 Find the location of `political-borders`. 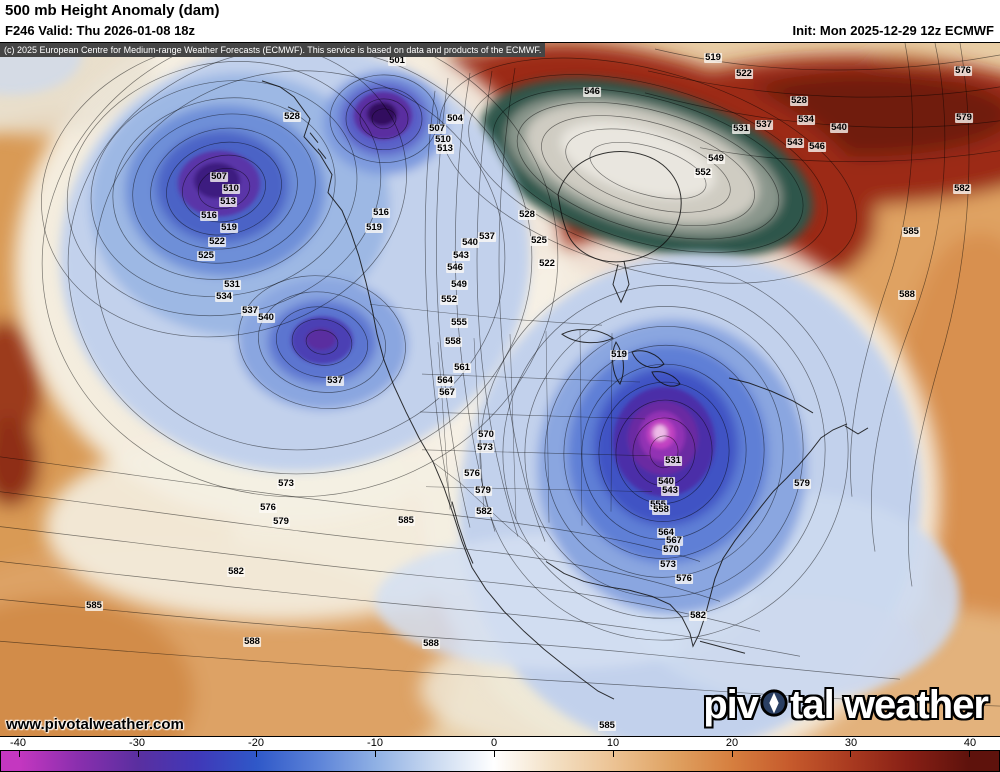

political-borders is located at coordinates (511, 432).